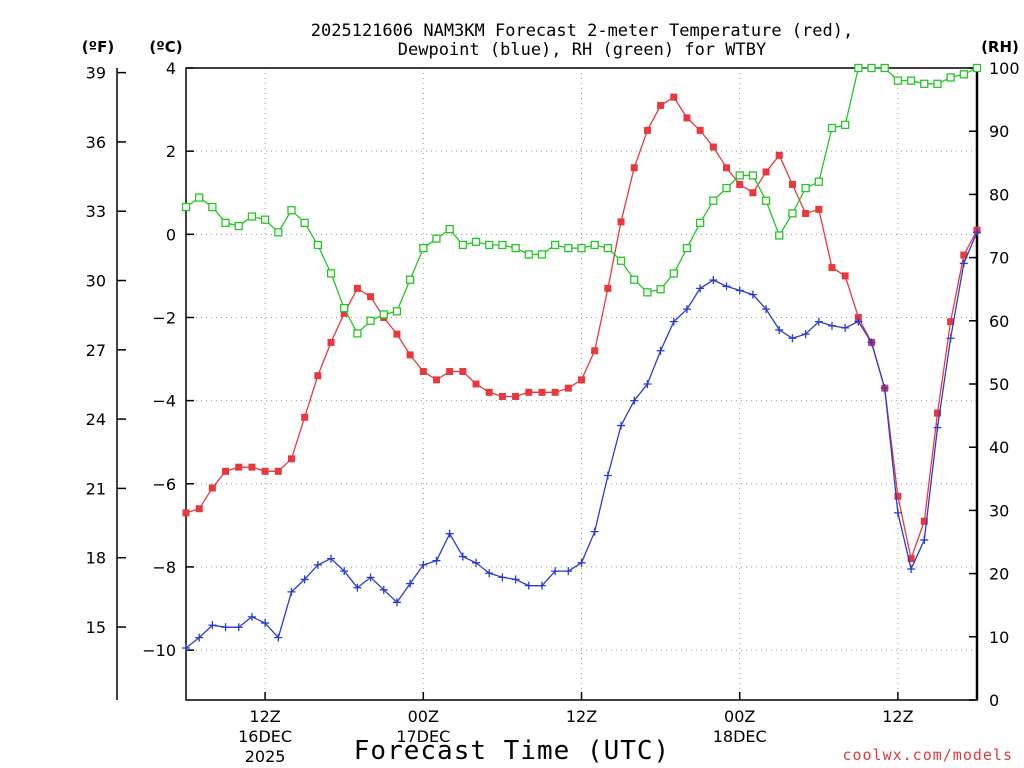 The image size is (1024, 768). What do you see at coordinates (159, 650) in the screenshot?
I see `celsius-tick-label: −10` at bounding box center [159, 650].